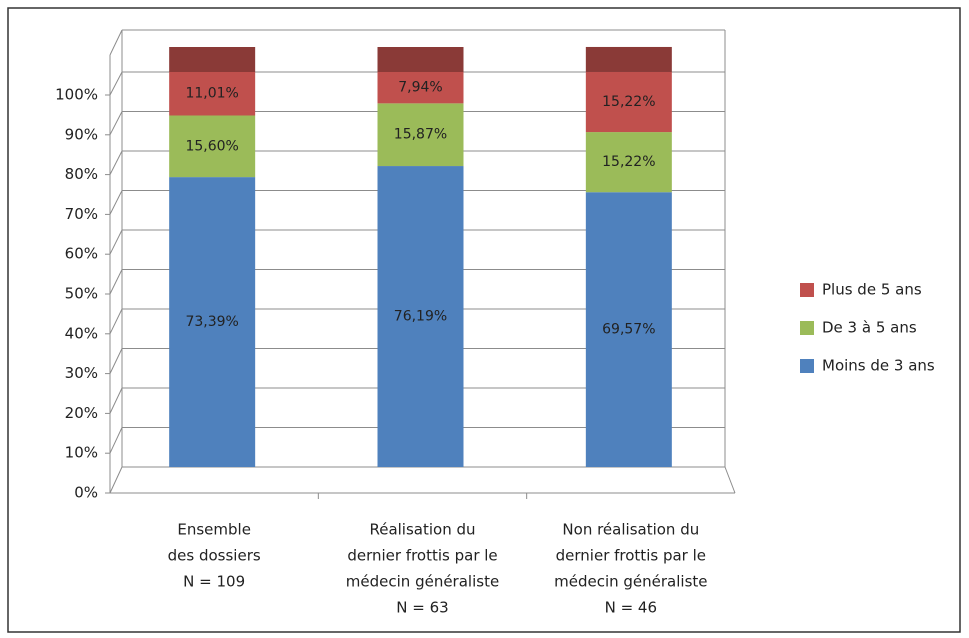 The image size is (969, 638). What do you see at coordinates (81, 174) in the screenshot?
I see `y-tick-label: 80%` at bounding box center [81, 174].